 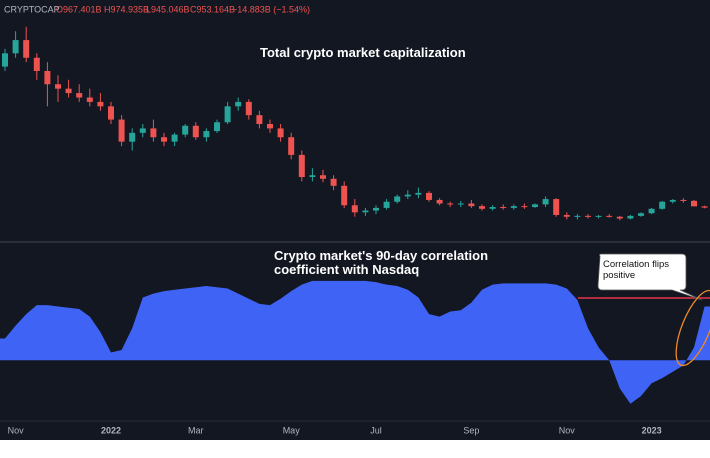 What do you see at coordinates (79, 9) in the screenshot?
I see `ohlc-open: O967.401B` at bounding box center [79, 9].